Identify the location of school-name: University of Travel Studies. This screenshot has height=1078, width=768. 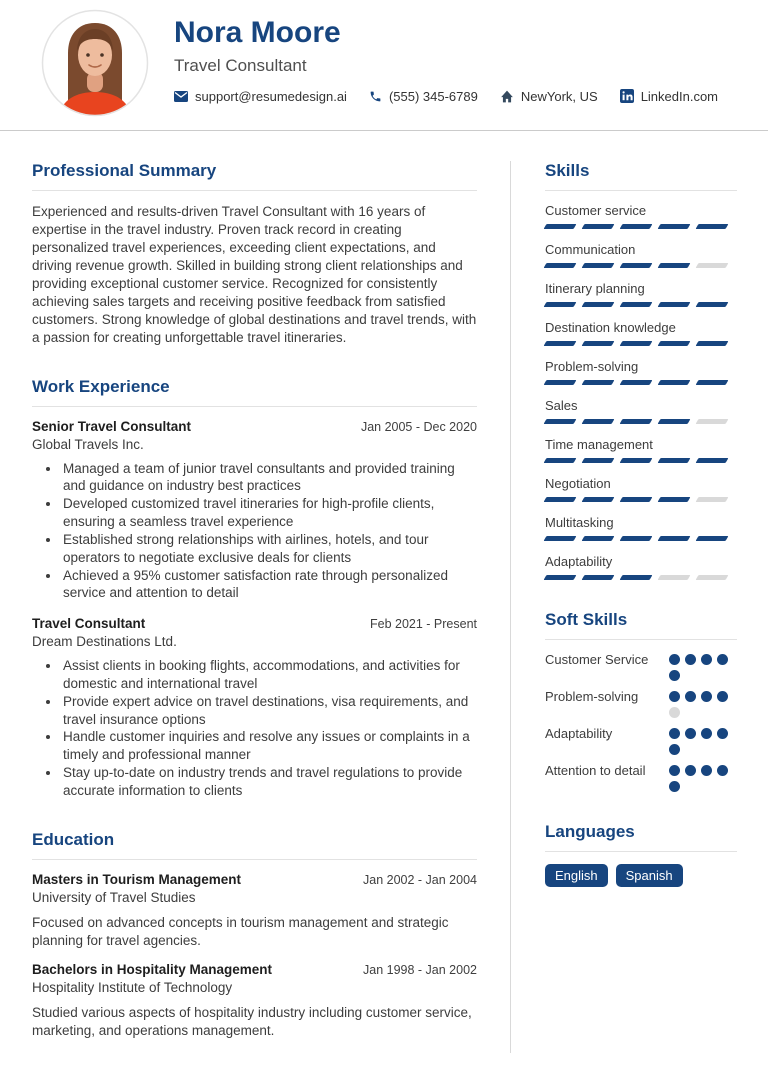
(114, 897).